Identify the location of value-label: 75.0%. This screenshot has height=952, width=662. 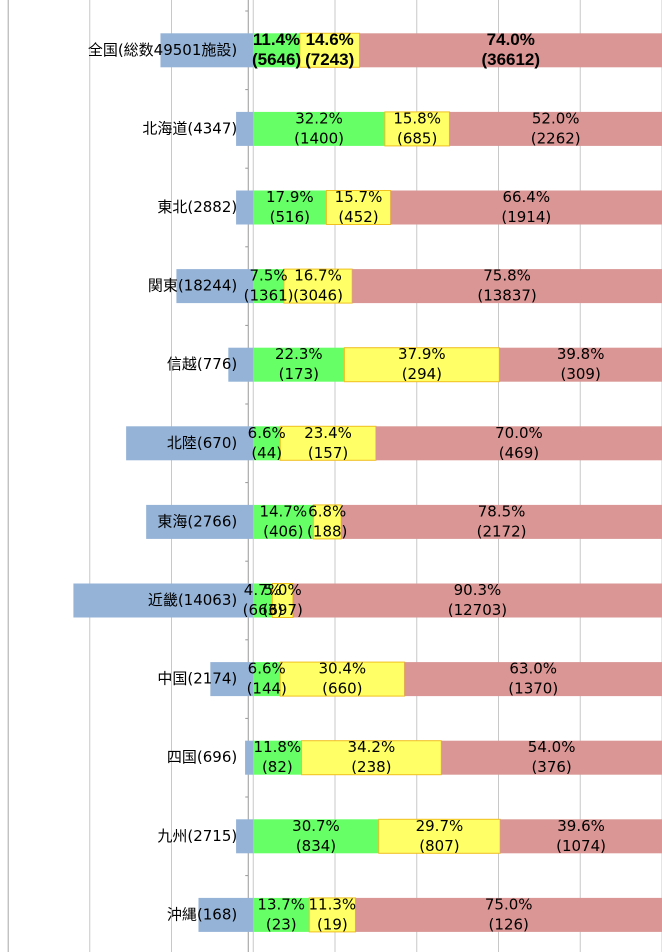
(509, 904).